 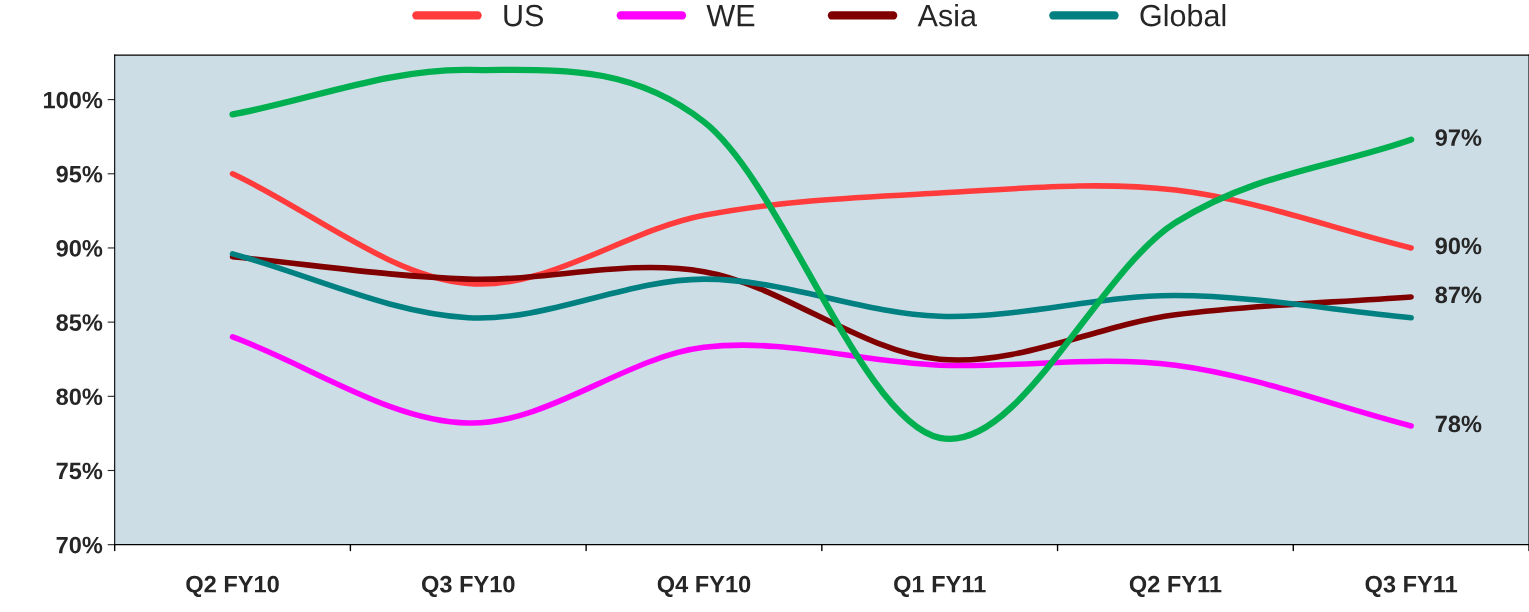 I want to click on legend-label: US, so click(x=524, y=15).